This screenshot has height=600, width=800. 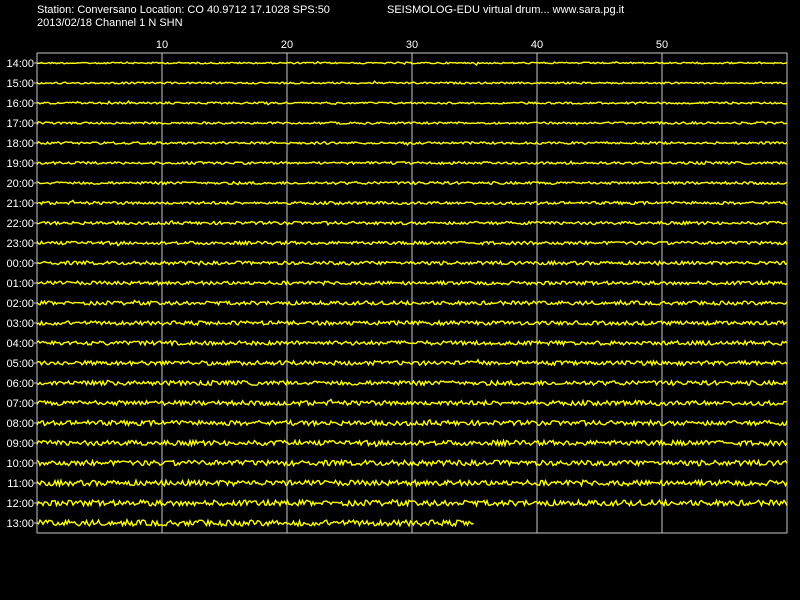 What do you see at coordinates (20, 204) in the screenshot?
I see `hour-label: 21:00` at bounding box center [20, 204].